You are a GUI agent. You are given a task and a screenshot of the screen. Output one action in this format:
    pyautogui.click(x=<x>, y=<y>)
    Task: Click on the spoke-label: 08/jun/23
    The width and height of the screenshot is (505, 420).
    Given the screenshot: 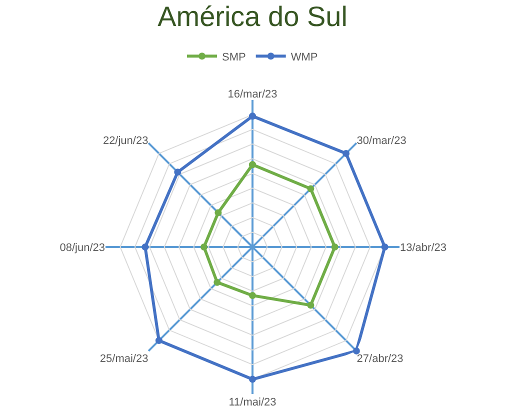 What is the action you would take?
    pyautogui.click(x=82, y=248)
    